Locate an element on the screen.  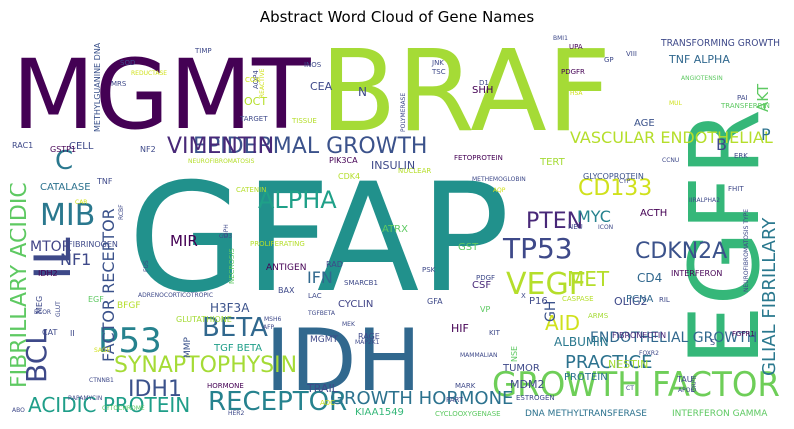
word-n: N is located at coordinates (362, 92).